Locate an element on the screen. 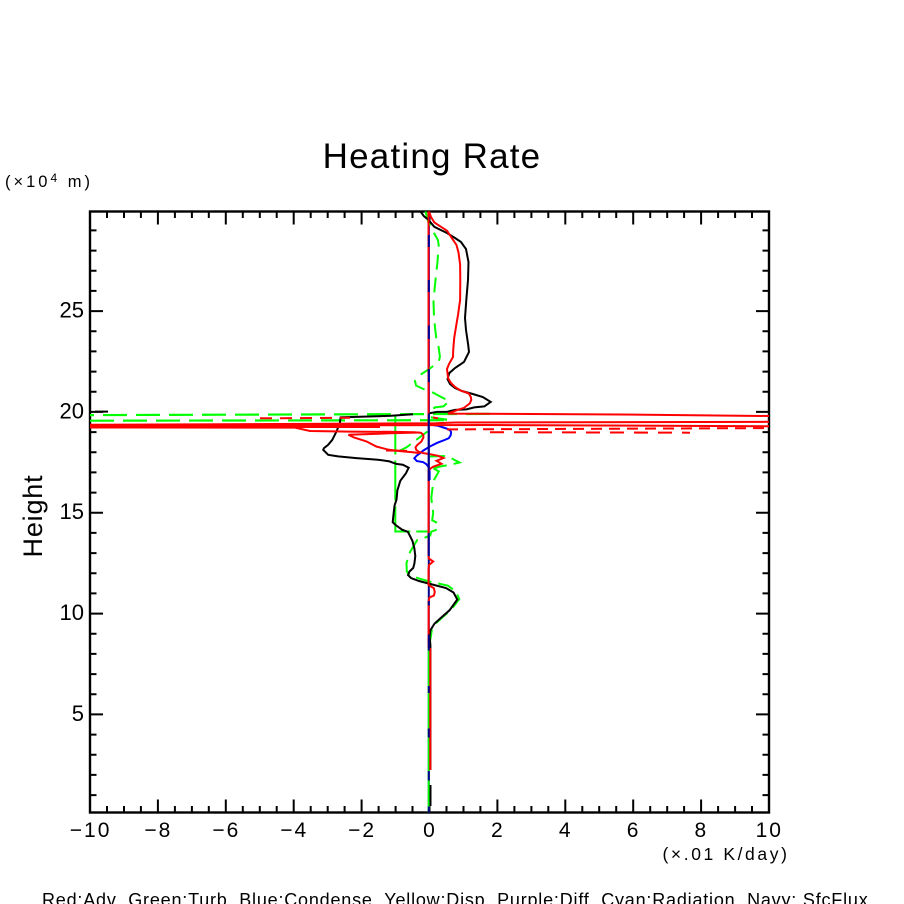  svg-text: (×.01 K/day) is located at coordinates (725, 854).